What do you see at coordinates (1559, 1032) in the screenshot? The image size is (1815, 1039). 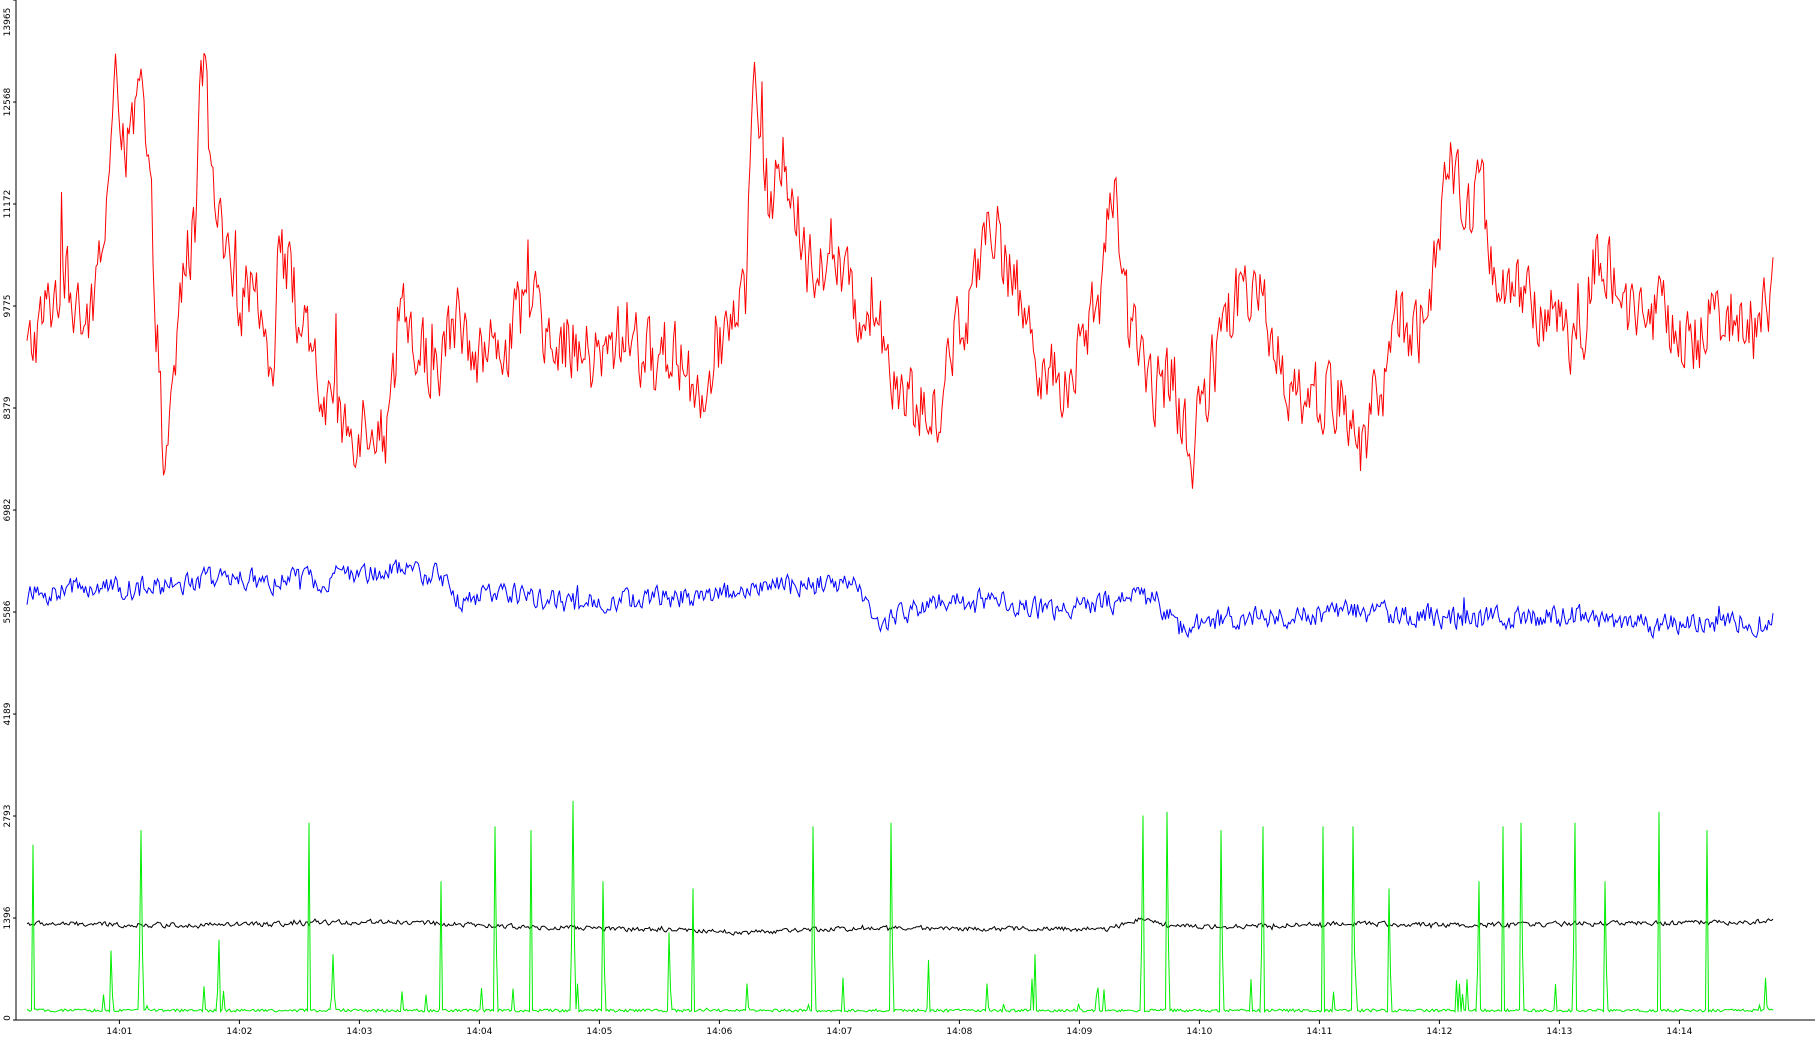 I see `x-tick-label: 14:13` at bounding box center [1559, 1032].